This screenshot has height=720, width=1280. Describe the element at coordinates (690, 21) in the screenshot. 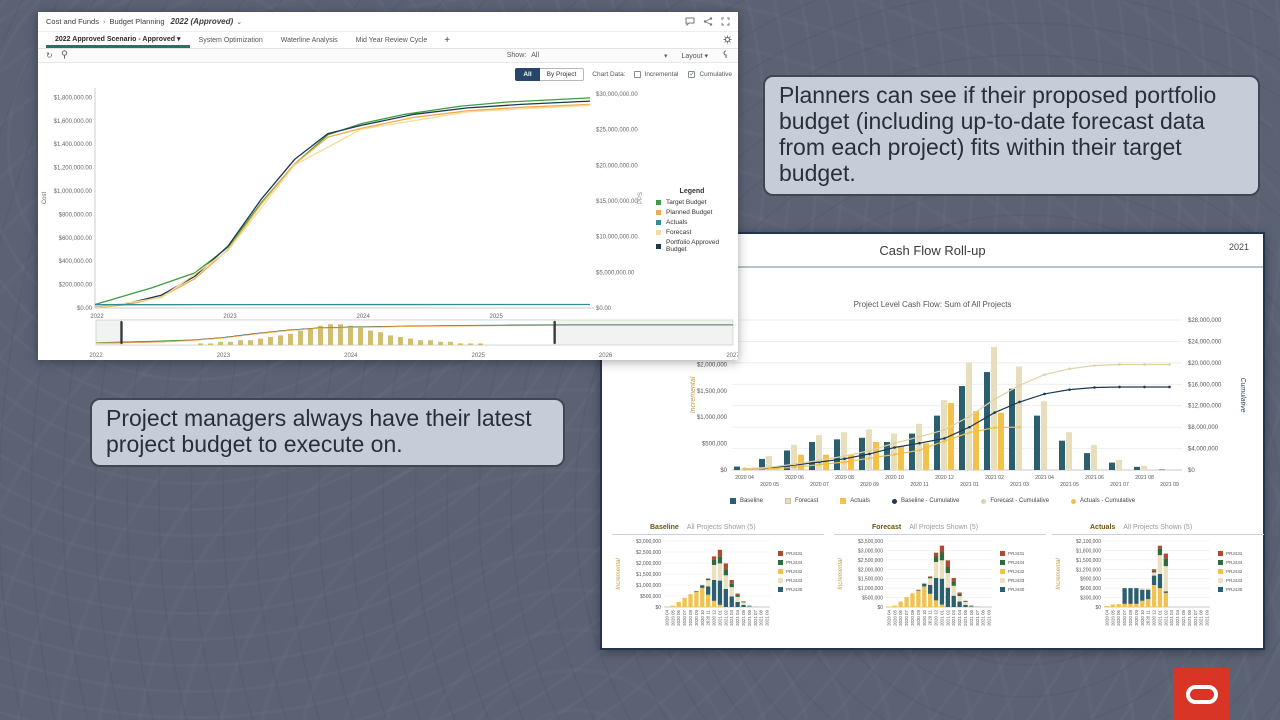

I see `comment-icon` at that location.